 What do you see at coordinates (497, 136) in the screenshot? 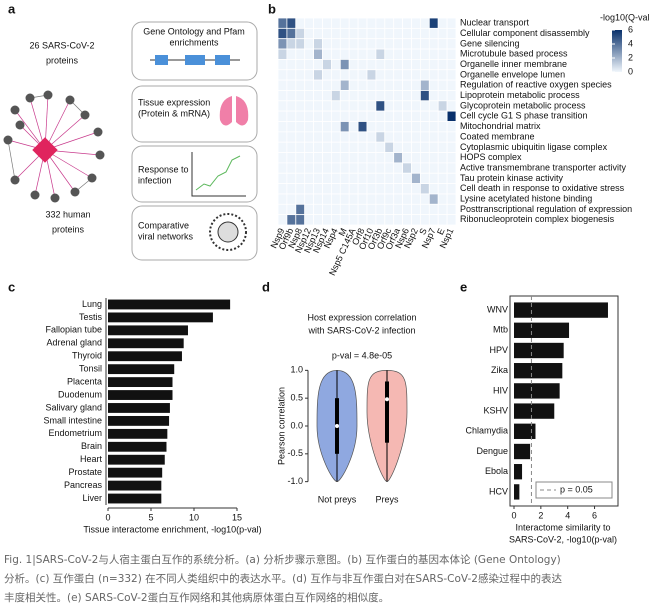
I see `row-label: Coated membrane` at bounding box center [497, 136].